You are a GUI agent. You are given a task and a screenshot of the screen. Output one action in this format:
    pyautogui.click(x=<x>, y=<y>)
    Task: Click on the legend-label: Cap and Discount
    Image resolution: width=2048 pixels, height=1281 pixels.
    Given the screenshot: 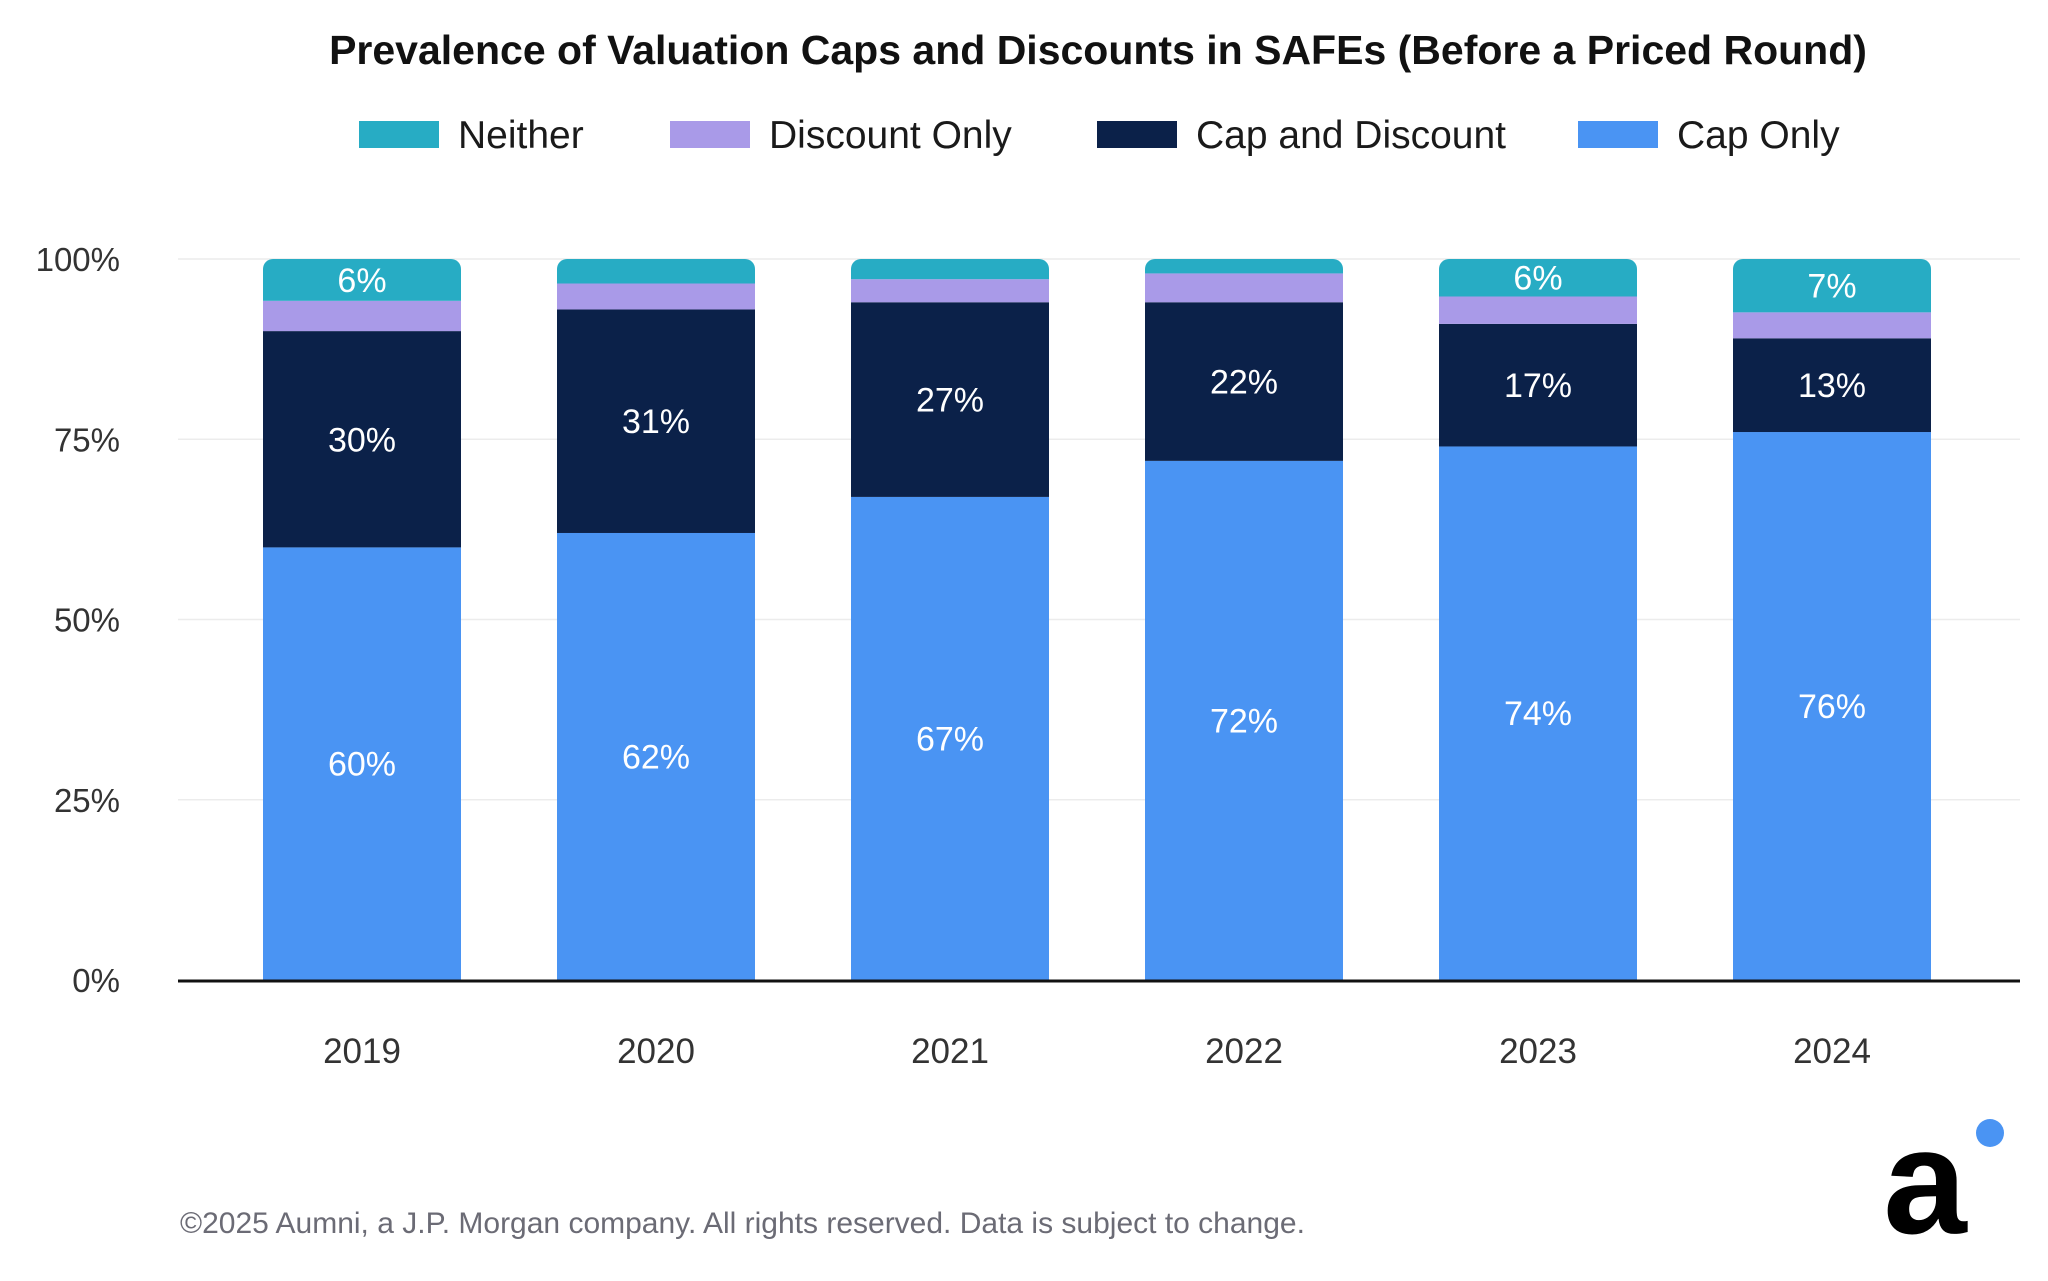 What is the action you would take?
    pyautogui.click(x=1351, y=135)
    